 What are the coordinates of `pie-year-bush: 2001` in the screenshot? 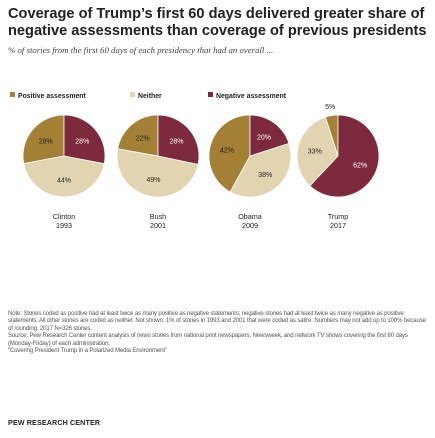 It's located at (158, 225).